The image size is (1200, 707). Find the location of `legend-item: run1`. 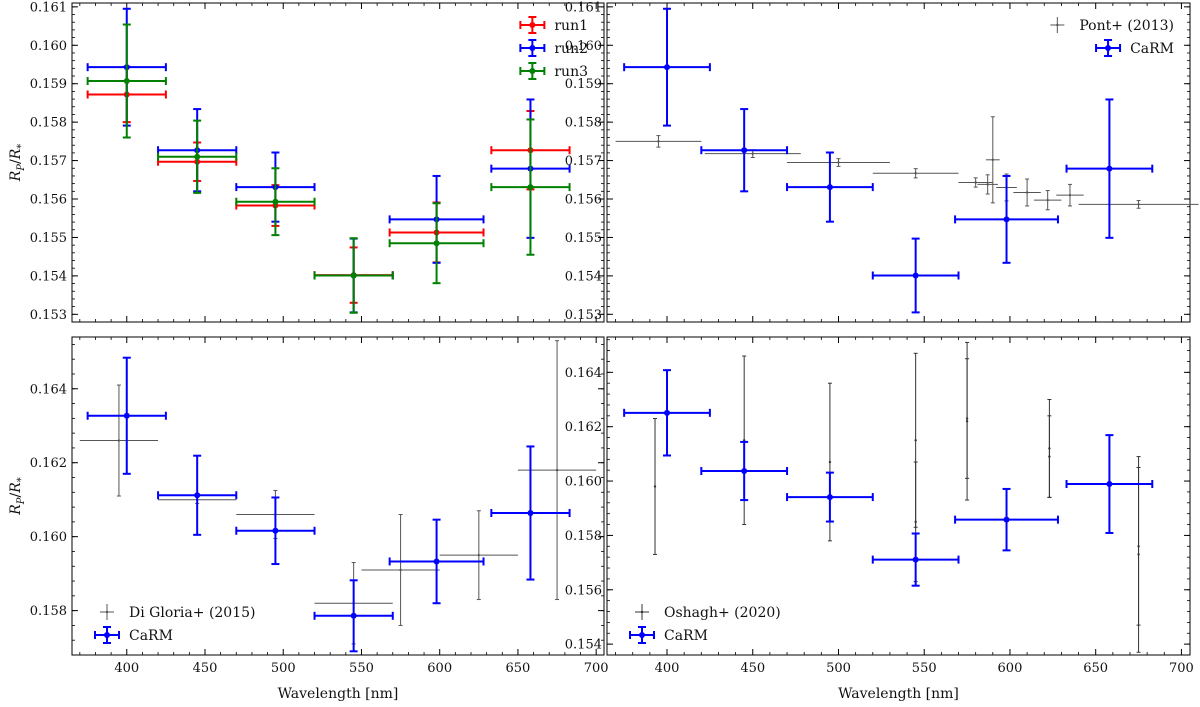

legend-item: run1 is located at coordinates (553, 25).